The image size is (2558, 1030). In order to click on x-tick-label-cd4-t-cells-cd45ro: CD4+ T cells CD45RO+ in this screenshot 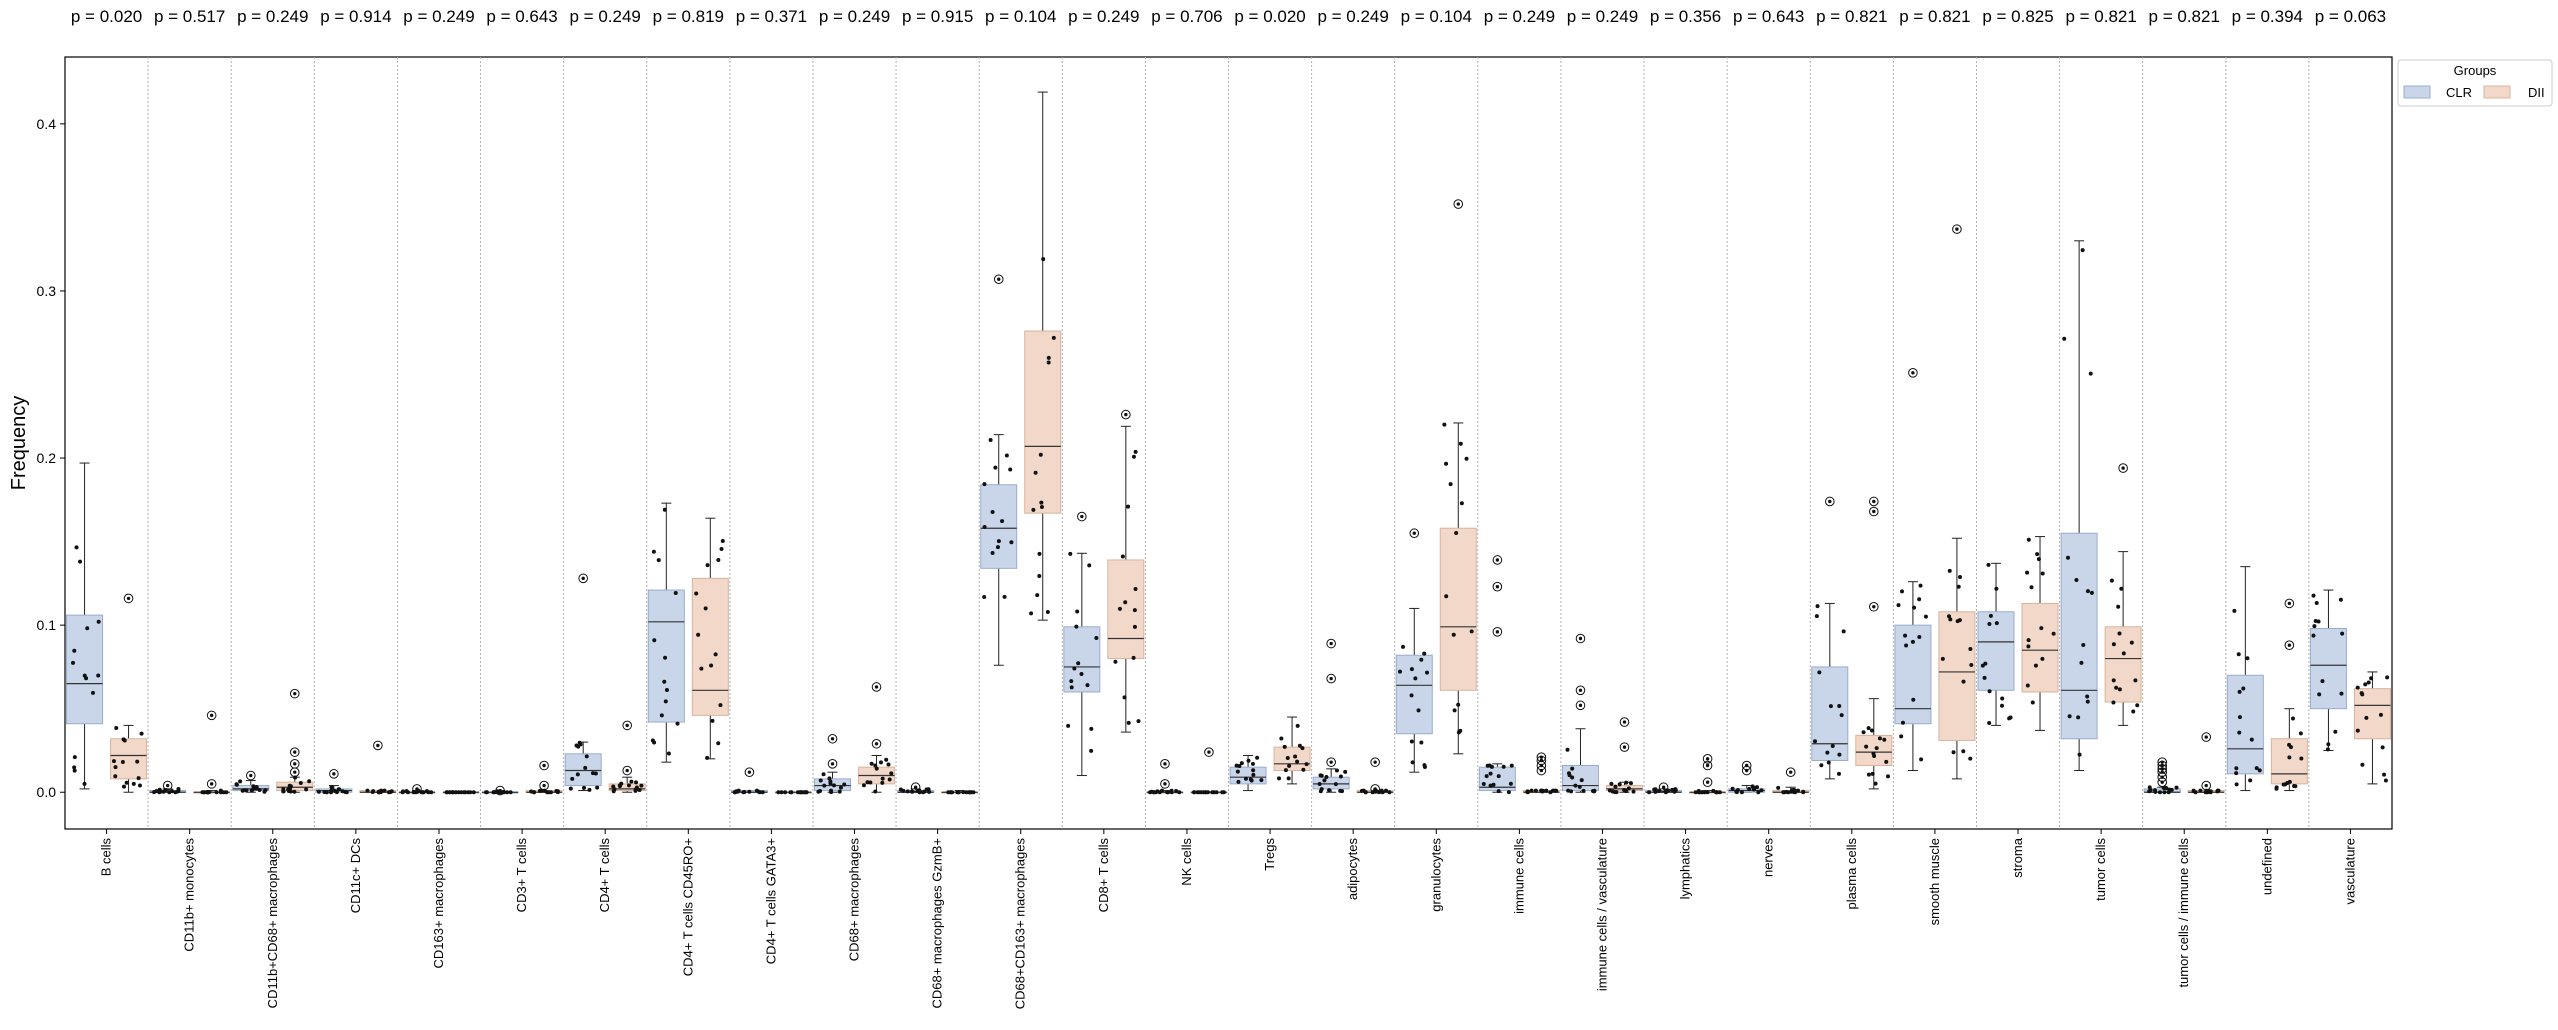, I will do `click(687, 907)`.